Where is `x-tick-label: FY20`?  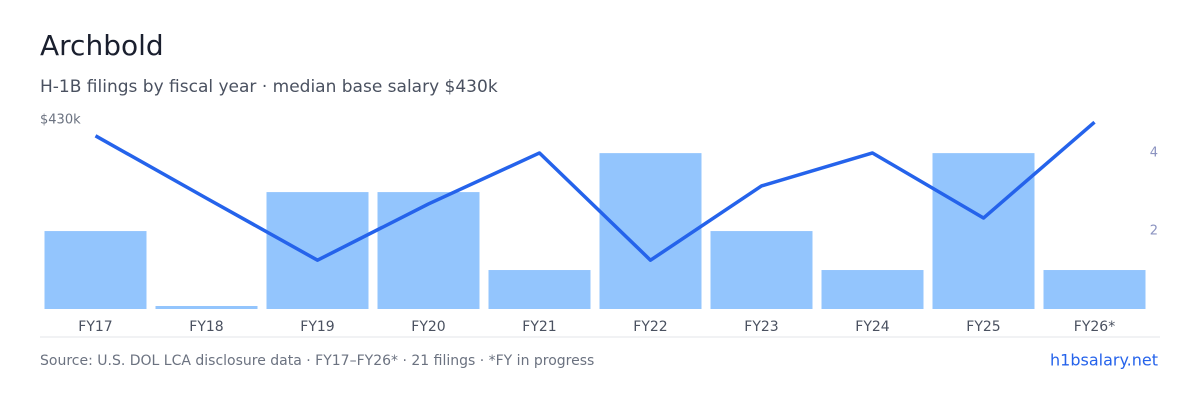
x-tick-label: FY20 is located at coordinates (428, 327).